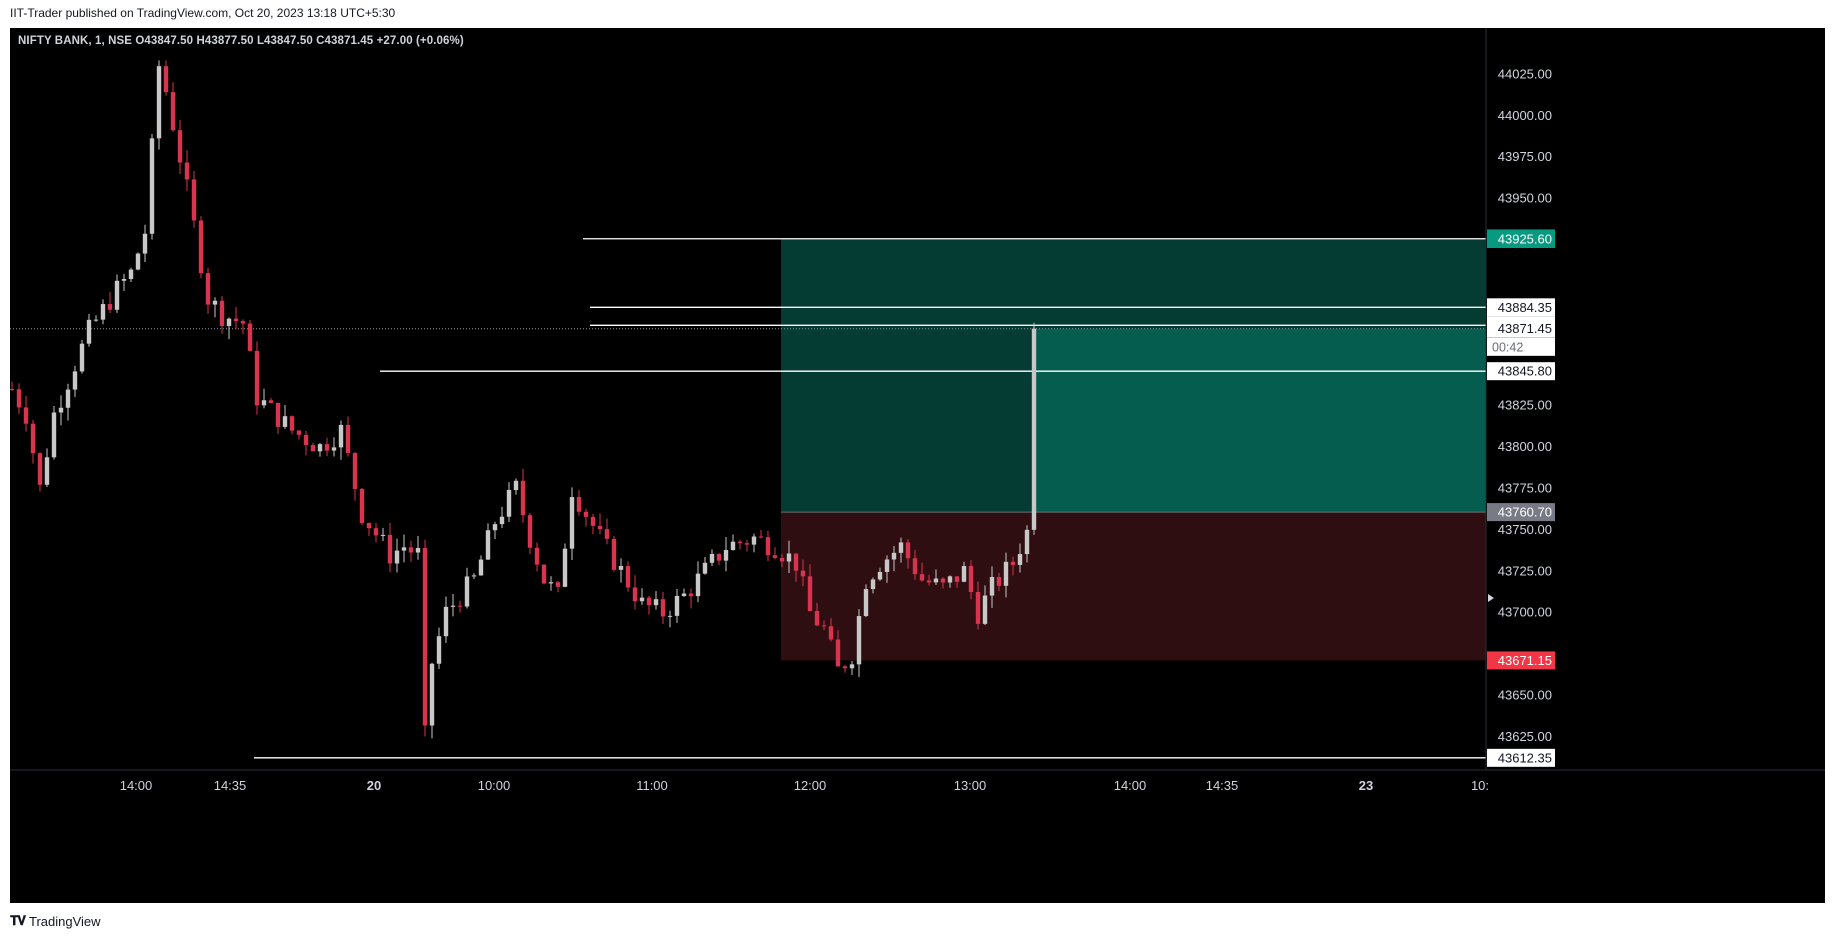 The height and width of the screenshot is (939, 1835). What do you see at coordinates (1525, 570) in the screenshot?
I see `y-tick-label: 43725.00` at bounding box center [1525, 570].